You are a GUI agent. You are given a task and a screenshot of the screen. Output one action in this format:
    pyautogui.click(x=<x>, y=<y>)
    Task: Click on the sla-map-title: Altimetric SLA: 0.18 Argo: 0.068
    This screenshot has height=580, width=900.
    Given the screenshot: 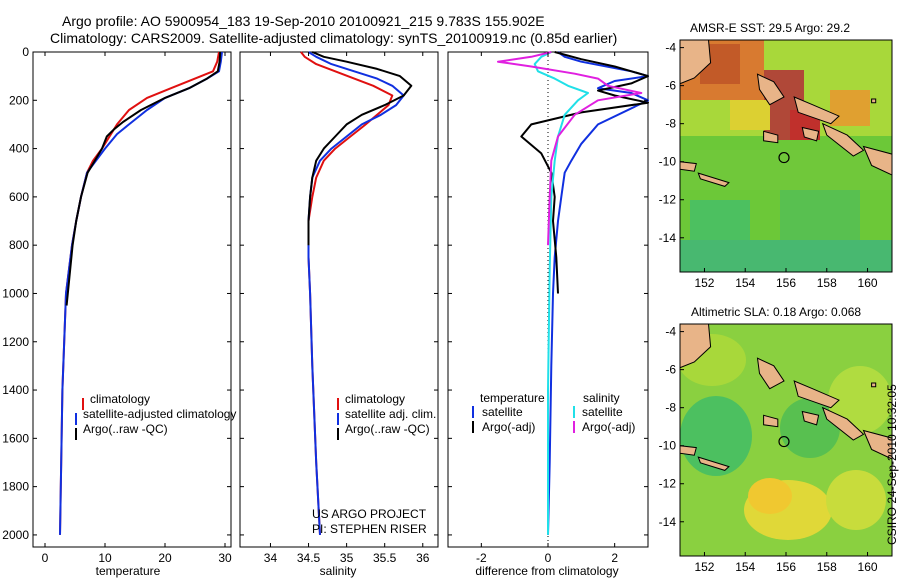 What is the action you would take?
    pyautogui.click(x=776, y=312)
    